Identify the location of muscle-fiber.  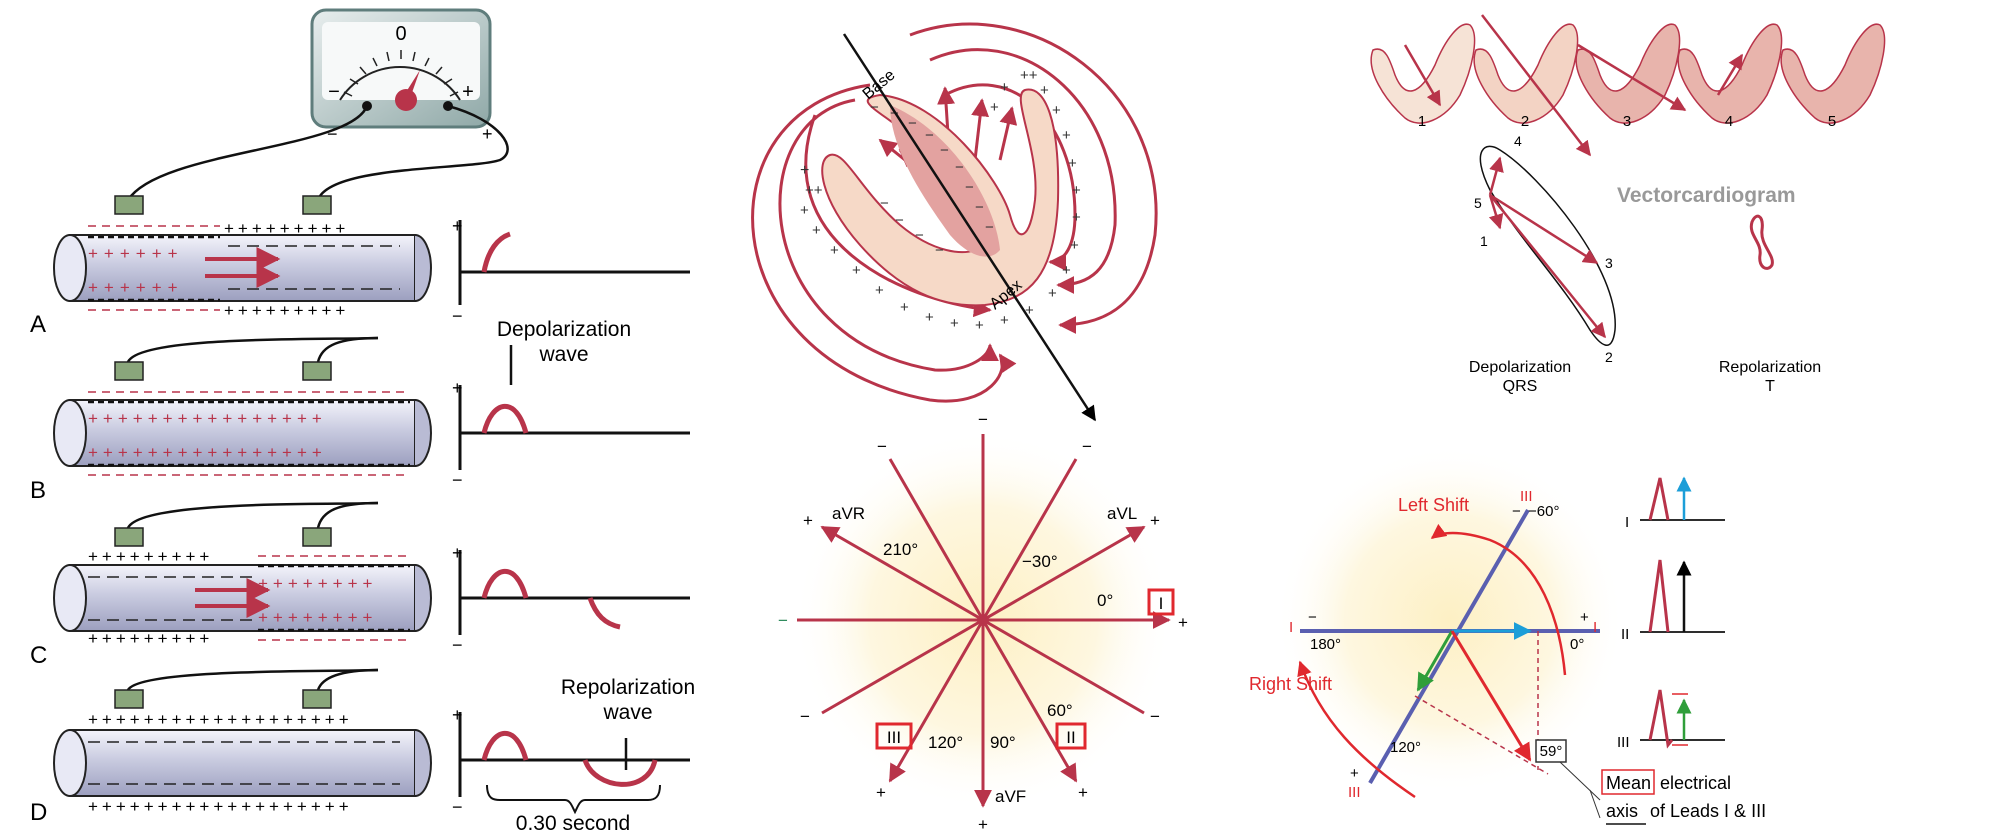
(242, 763).